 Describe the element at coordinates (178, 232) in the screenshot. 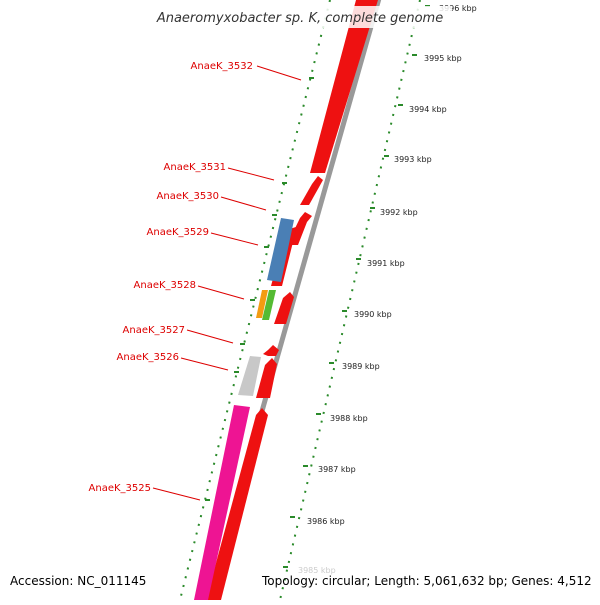

I see `gene-label-3529: AnaeK_3529` at that location.